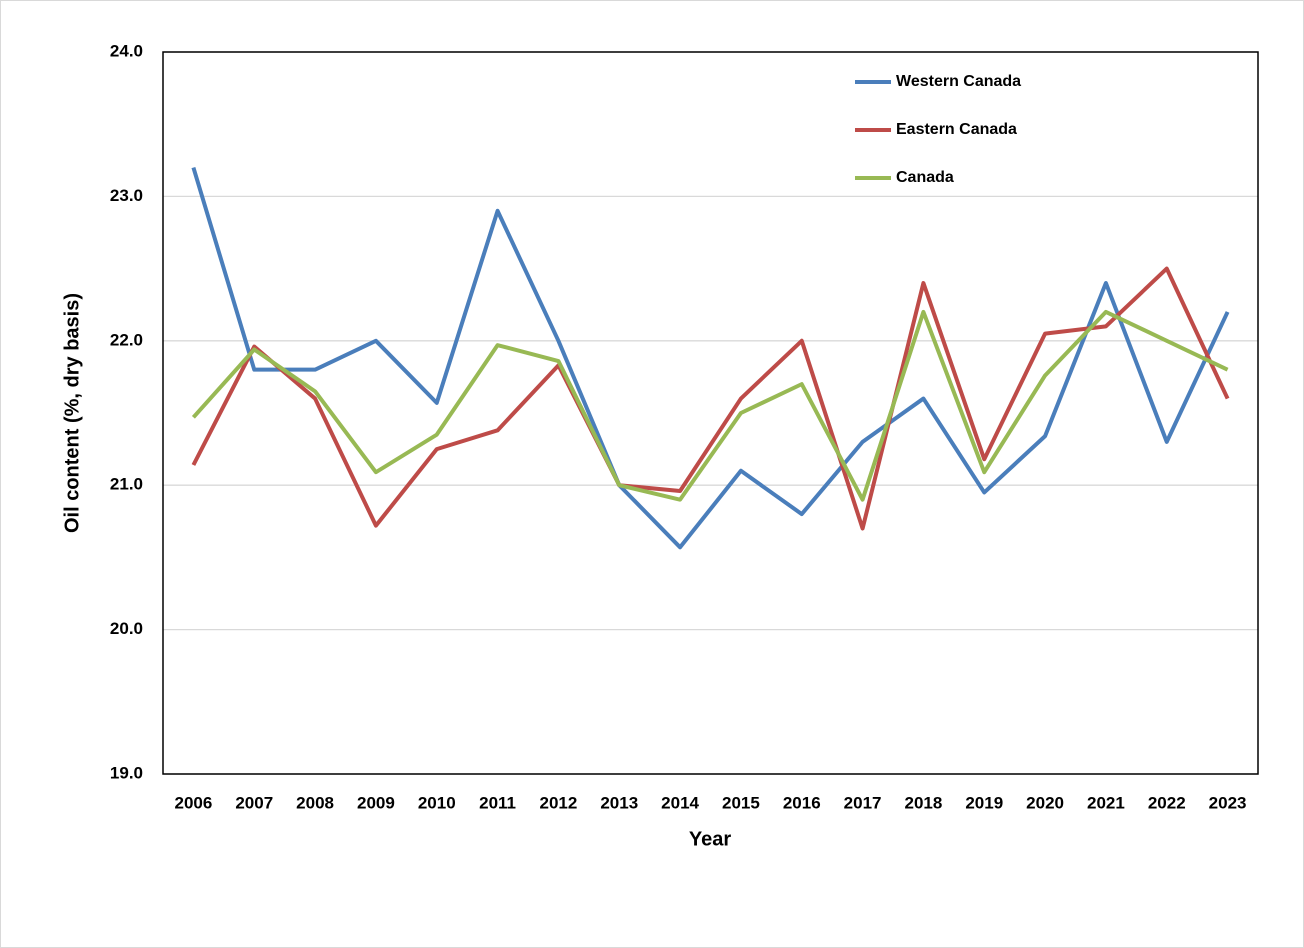 The image size is (1304, 948). Describe the element at coordinates (126, 195) in the screenshot. I see `y-tick-label: 23.0` at that location.